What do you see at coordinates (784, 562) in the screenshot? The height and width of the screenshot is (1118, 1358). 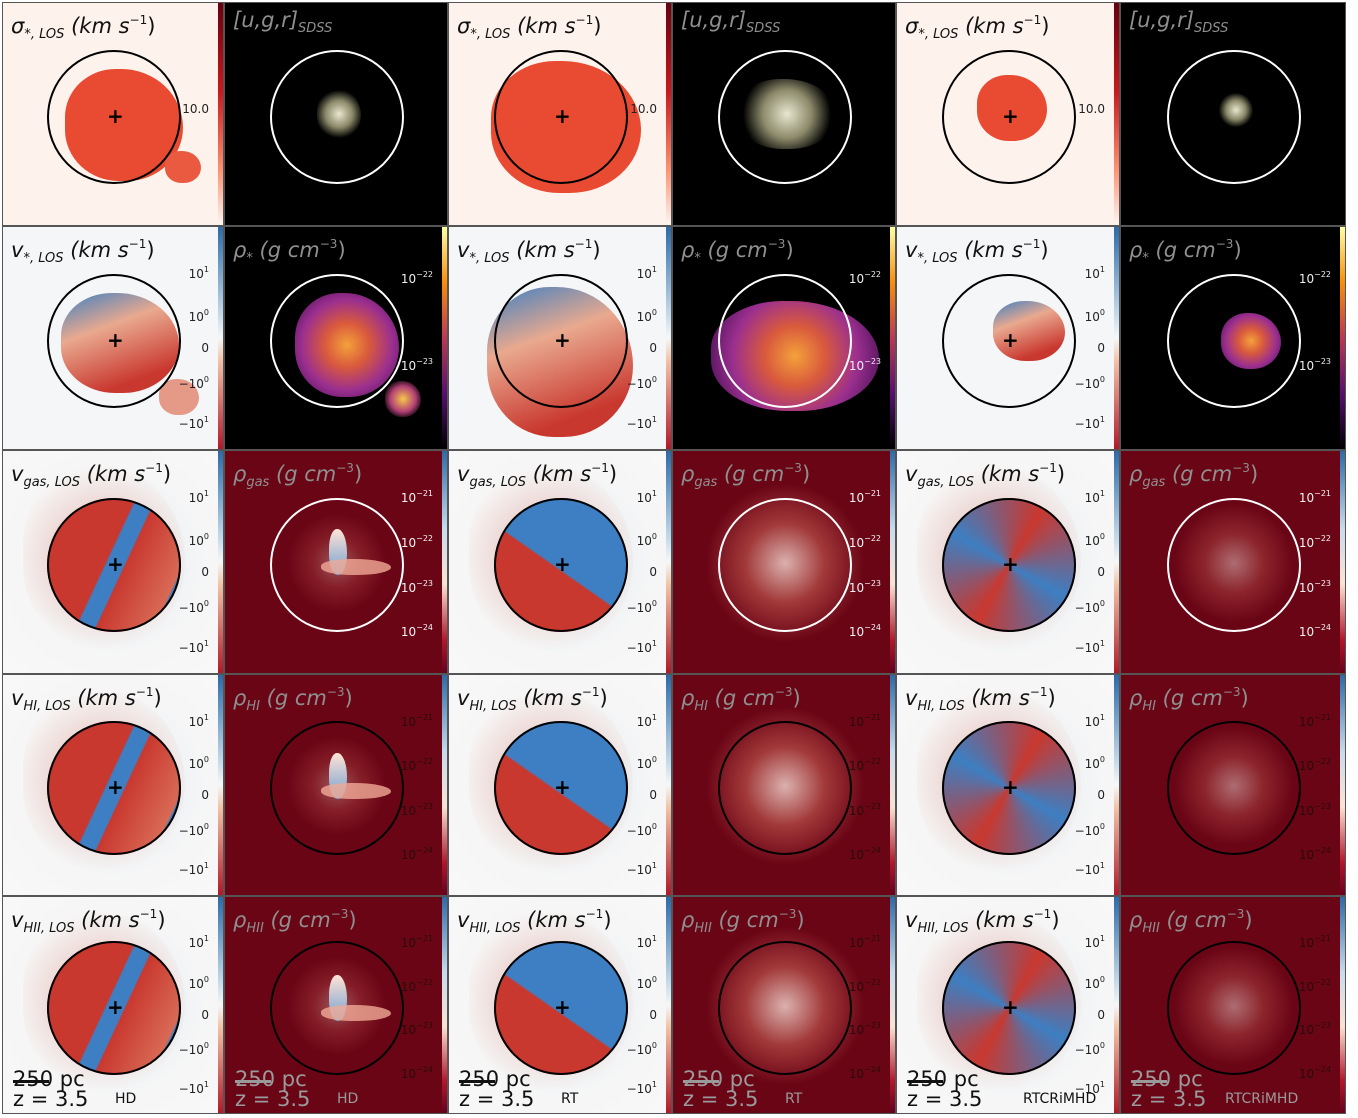 I see `panel-rho_gas-rt: 10−21 10−22 10−23 10−24 ρgas (g cm−3)` at bounding box center [784, 562].